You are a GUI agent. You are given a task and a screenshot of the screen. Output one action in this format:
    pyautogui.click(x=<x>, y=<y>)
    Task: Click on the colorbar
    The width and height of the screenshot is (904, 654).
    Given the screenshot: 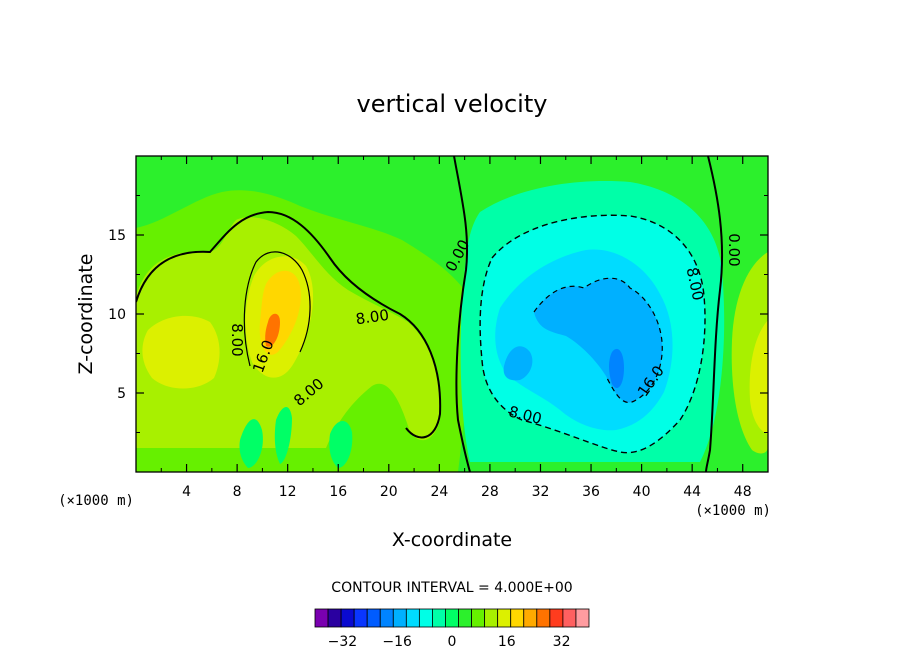 What is the action you would take?
    pyautogui.click(x=452, y=618)
    